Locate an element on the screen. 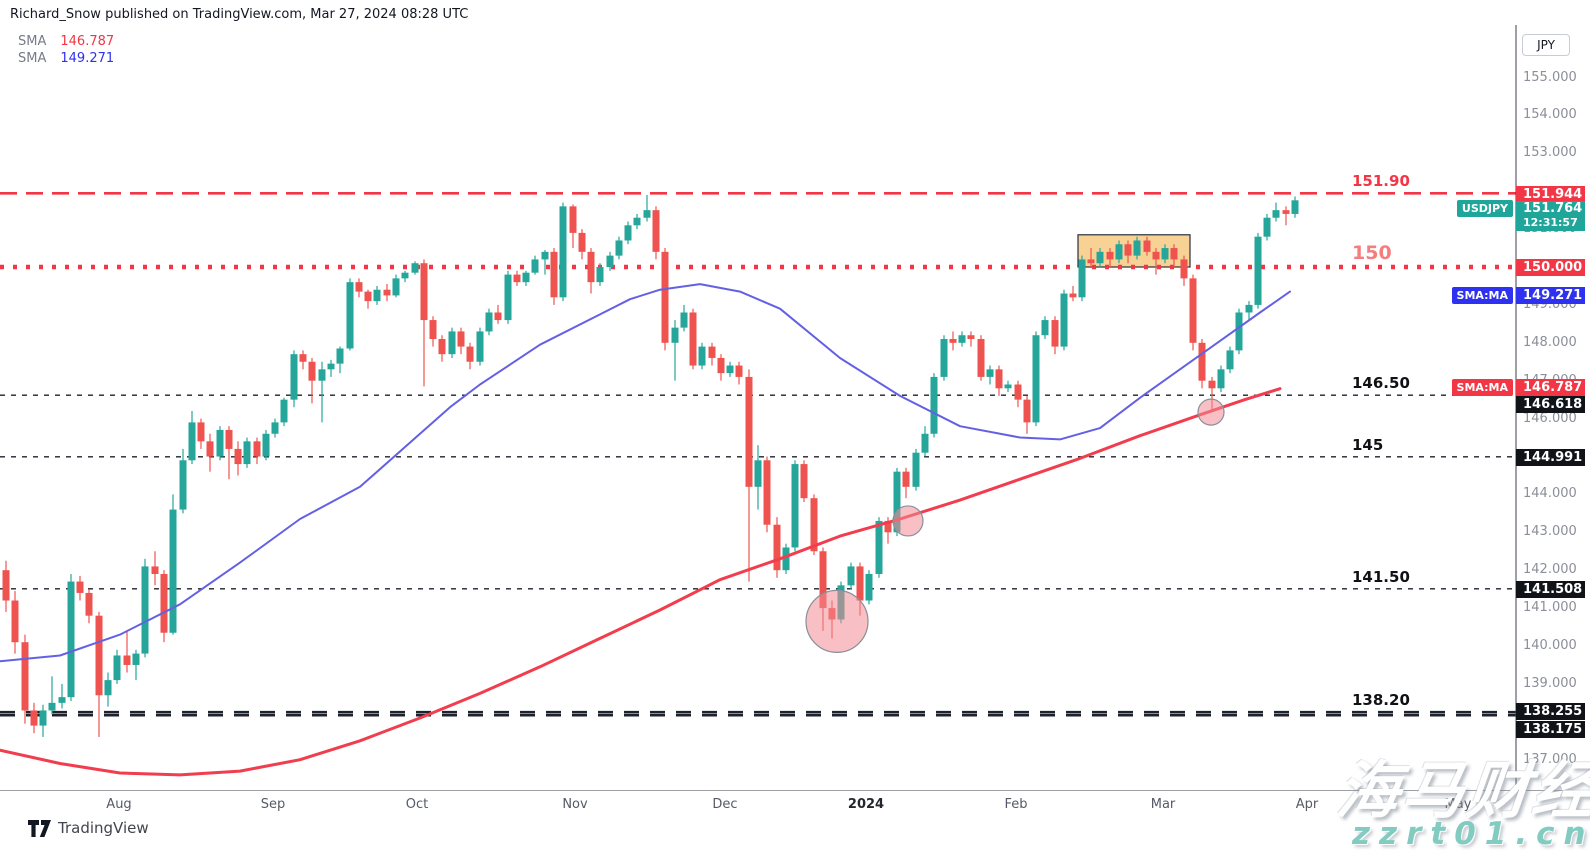 Image resolution: width=1590 pixels, height=857 pixels. indicator-legend: SMA 146.787 SMA 149.271 is located at coordinates (66, 50).